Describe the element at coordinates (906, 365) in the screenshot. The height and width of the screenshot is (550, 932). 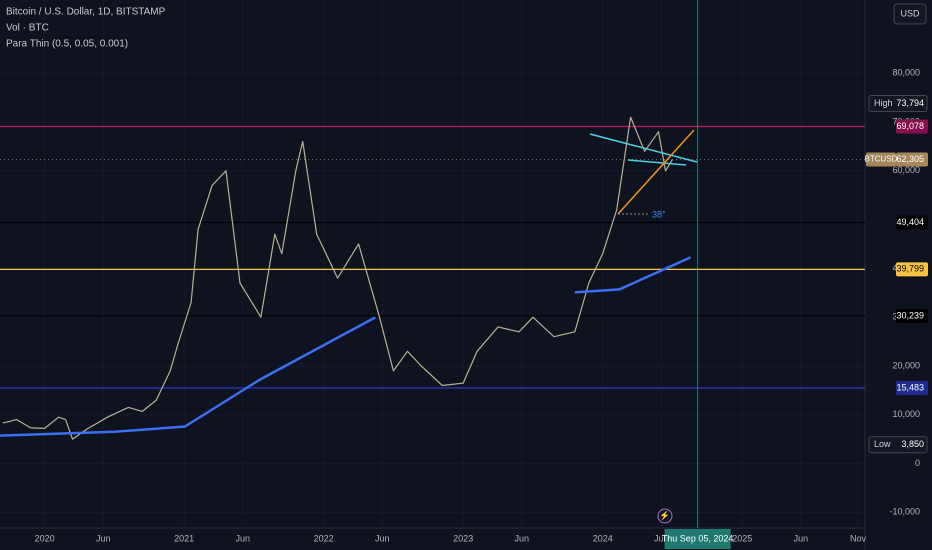
I see `y-tick-label: 20,000` at that location.